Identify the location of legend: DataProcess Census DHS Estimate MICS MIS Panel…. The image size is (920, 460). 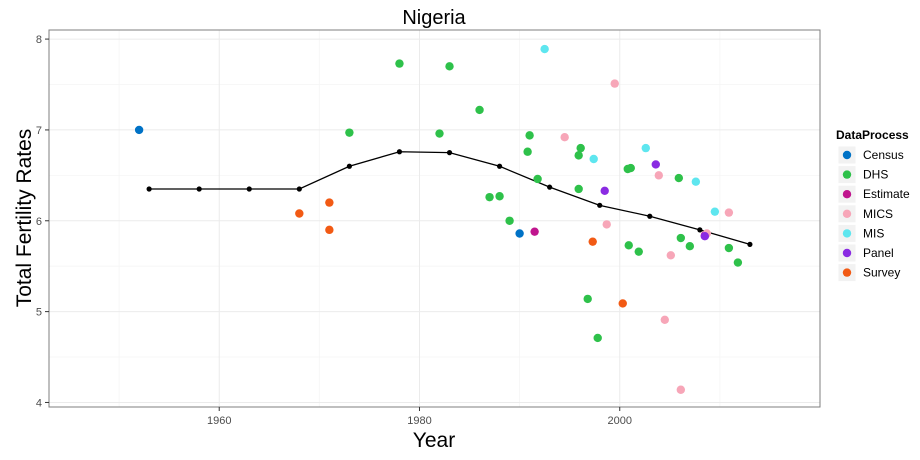
(873, 205).